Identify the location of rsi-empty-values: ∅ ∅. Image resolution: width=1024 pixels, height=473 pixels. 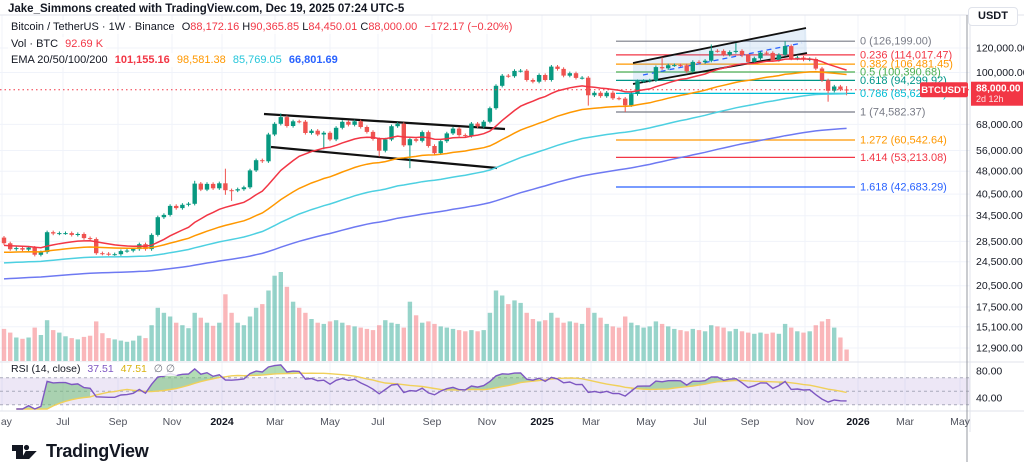
(164, 369).